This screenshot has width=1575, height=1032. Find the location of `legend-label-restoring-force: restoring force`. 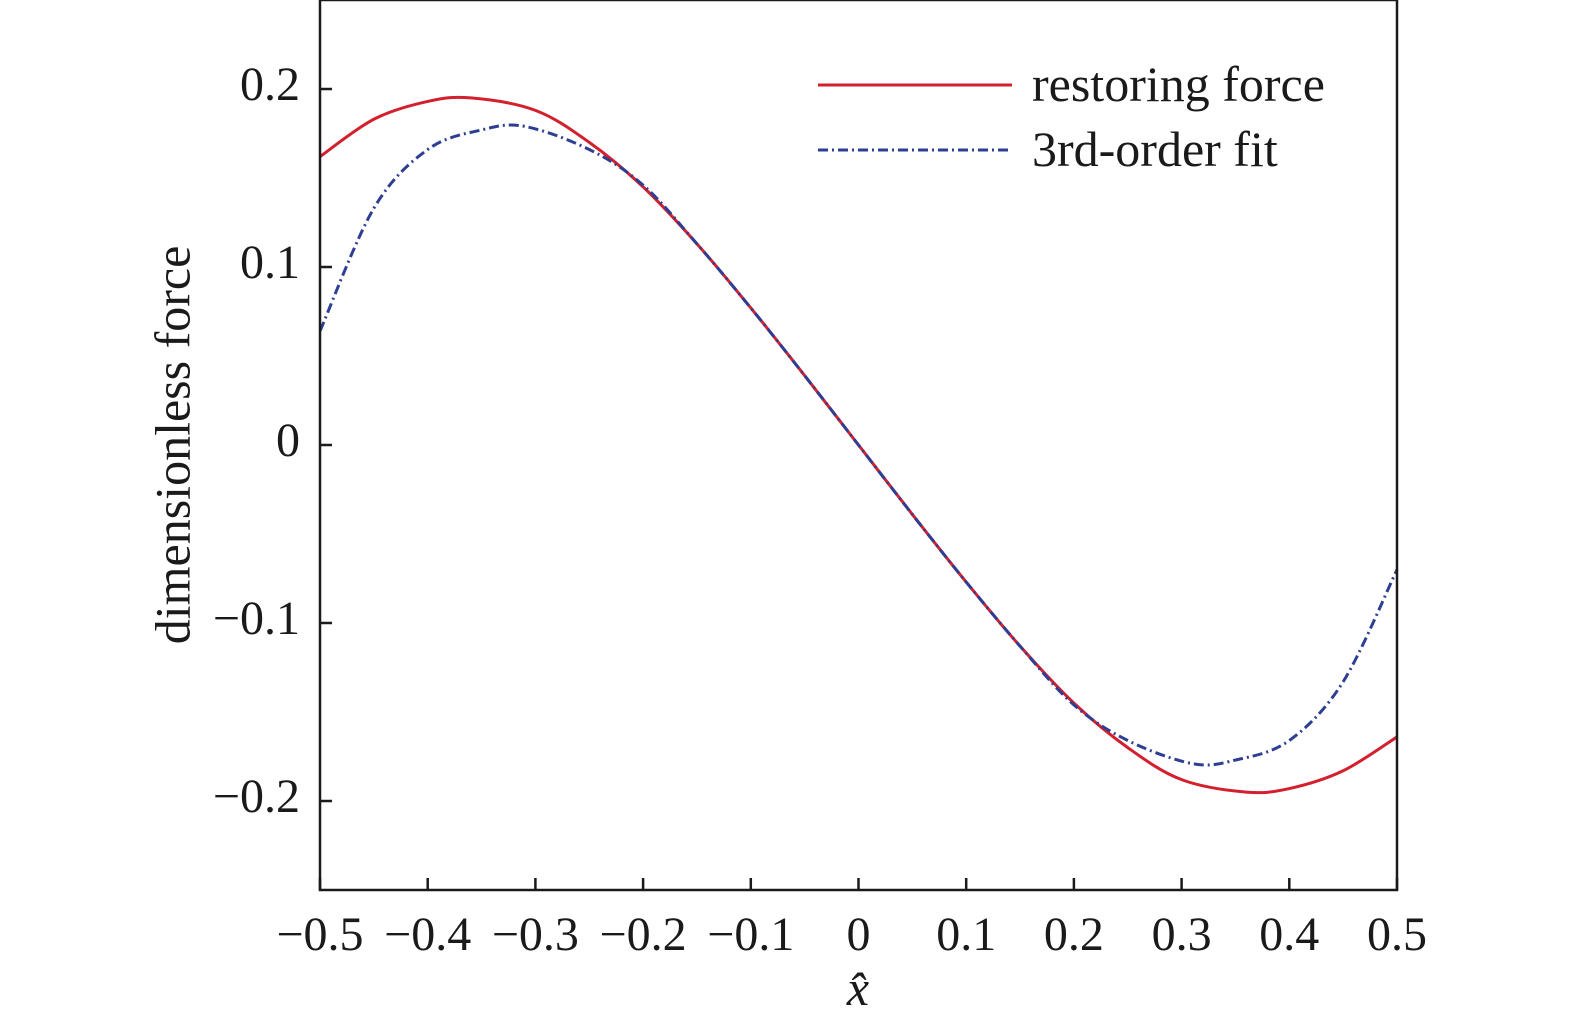

legend-label-restoring-force: restoring force is located at coordinates (1178, 84).